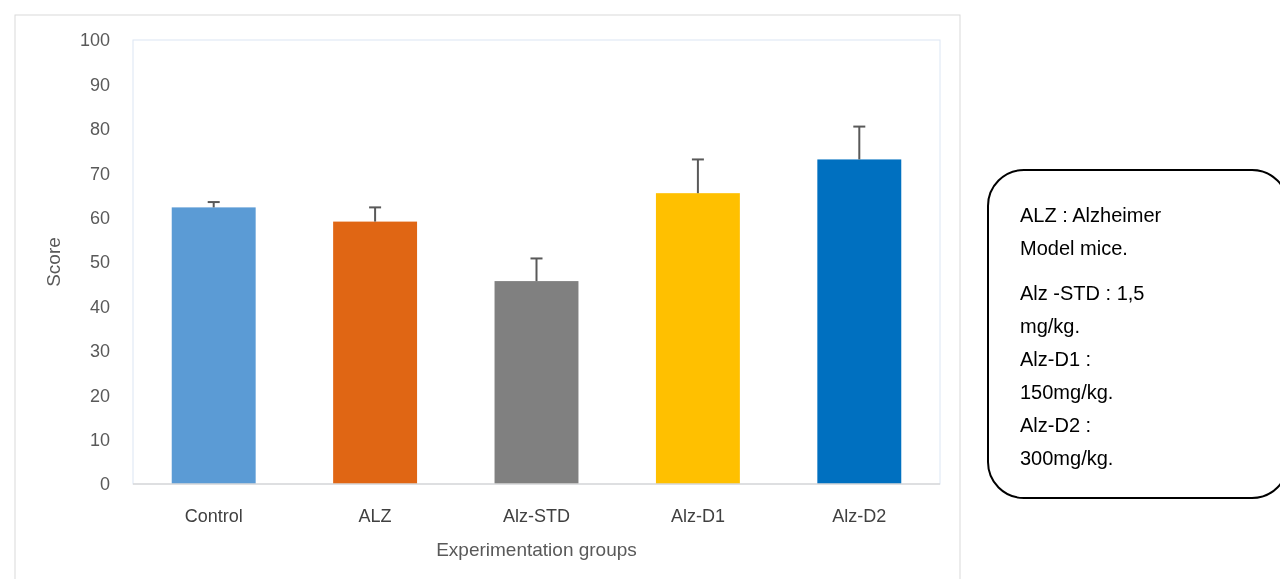 The width and height of the screenshot is (1280, 579). Describe the element at coordinates (859, 516) in the screenshot. I see `x-tick-label: Alz-D2` at that location.